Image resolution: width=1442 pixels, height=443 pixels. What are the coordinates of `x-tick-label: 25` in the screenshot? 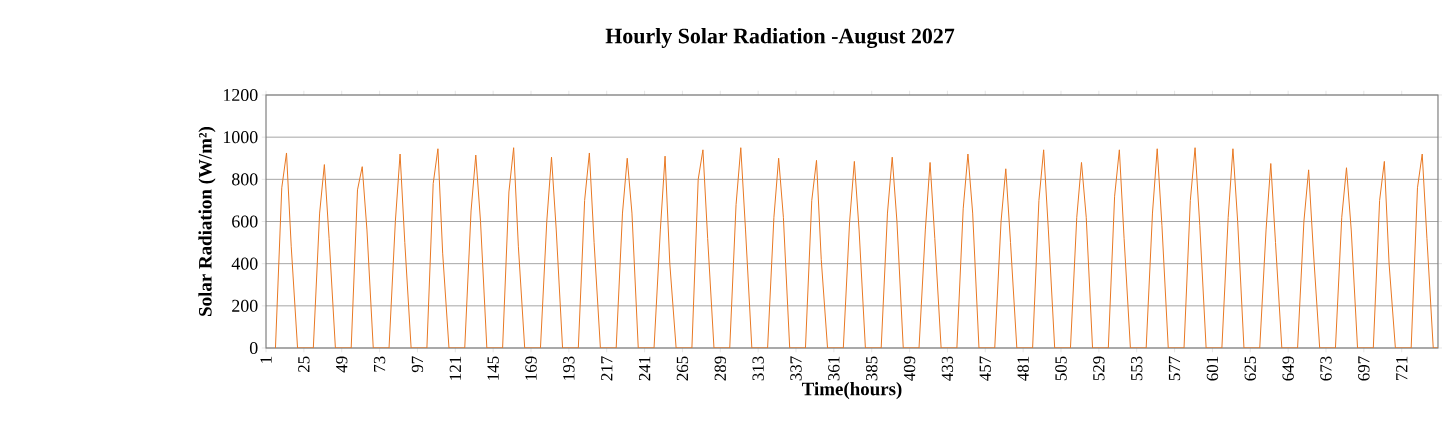 It's located at (304, 364).